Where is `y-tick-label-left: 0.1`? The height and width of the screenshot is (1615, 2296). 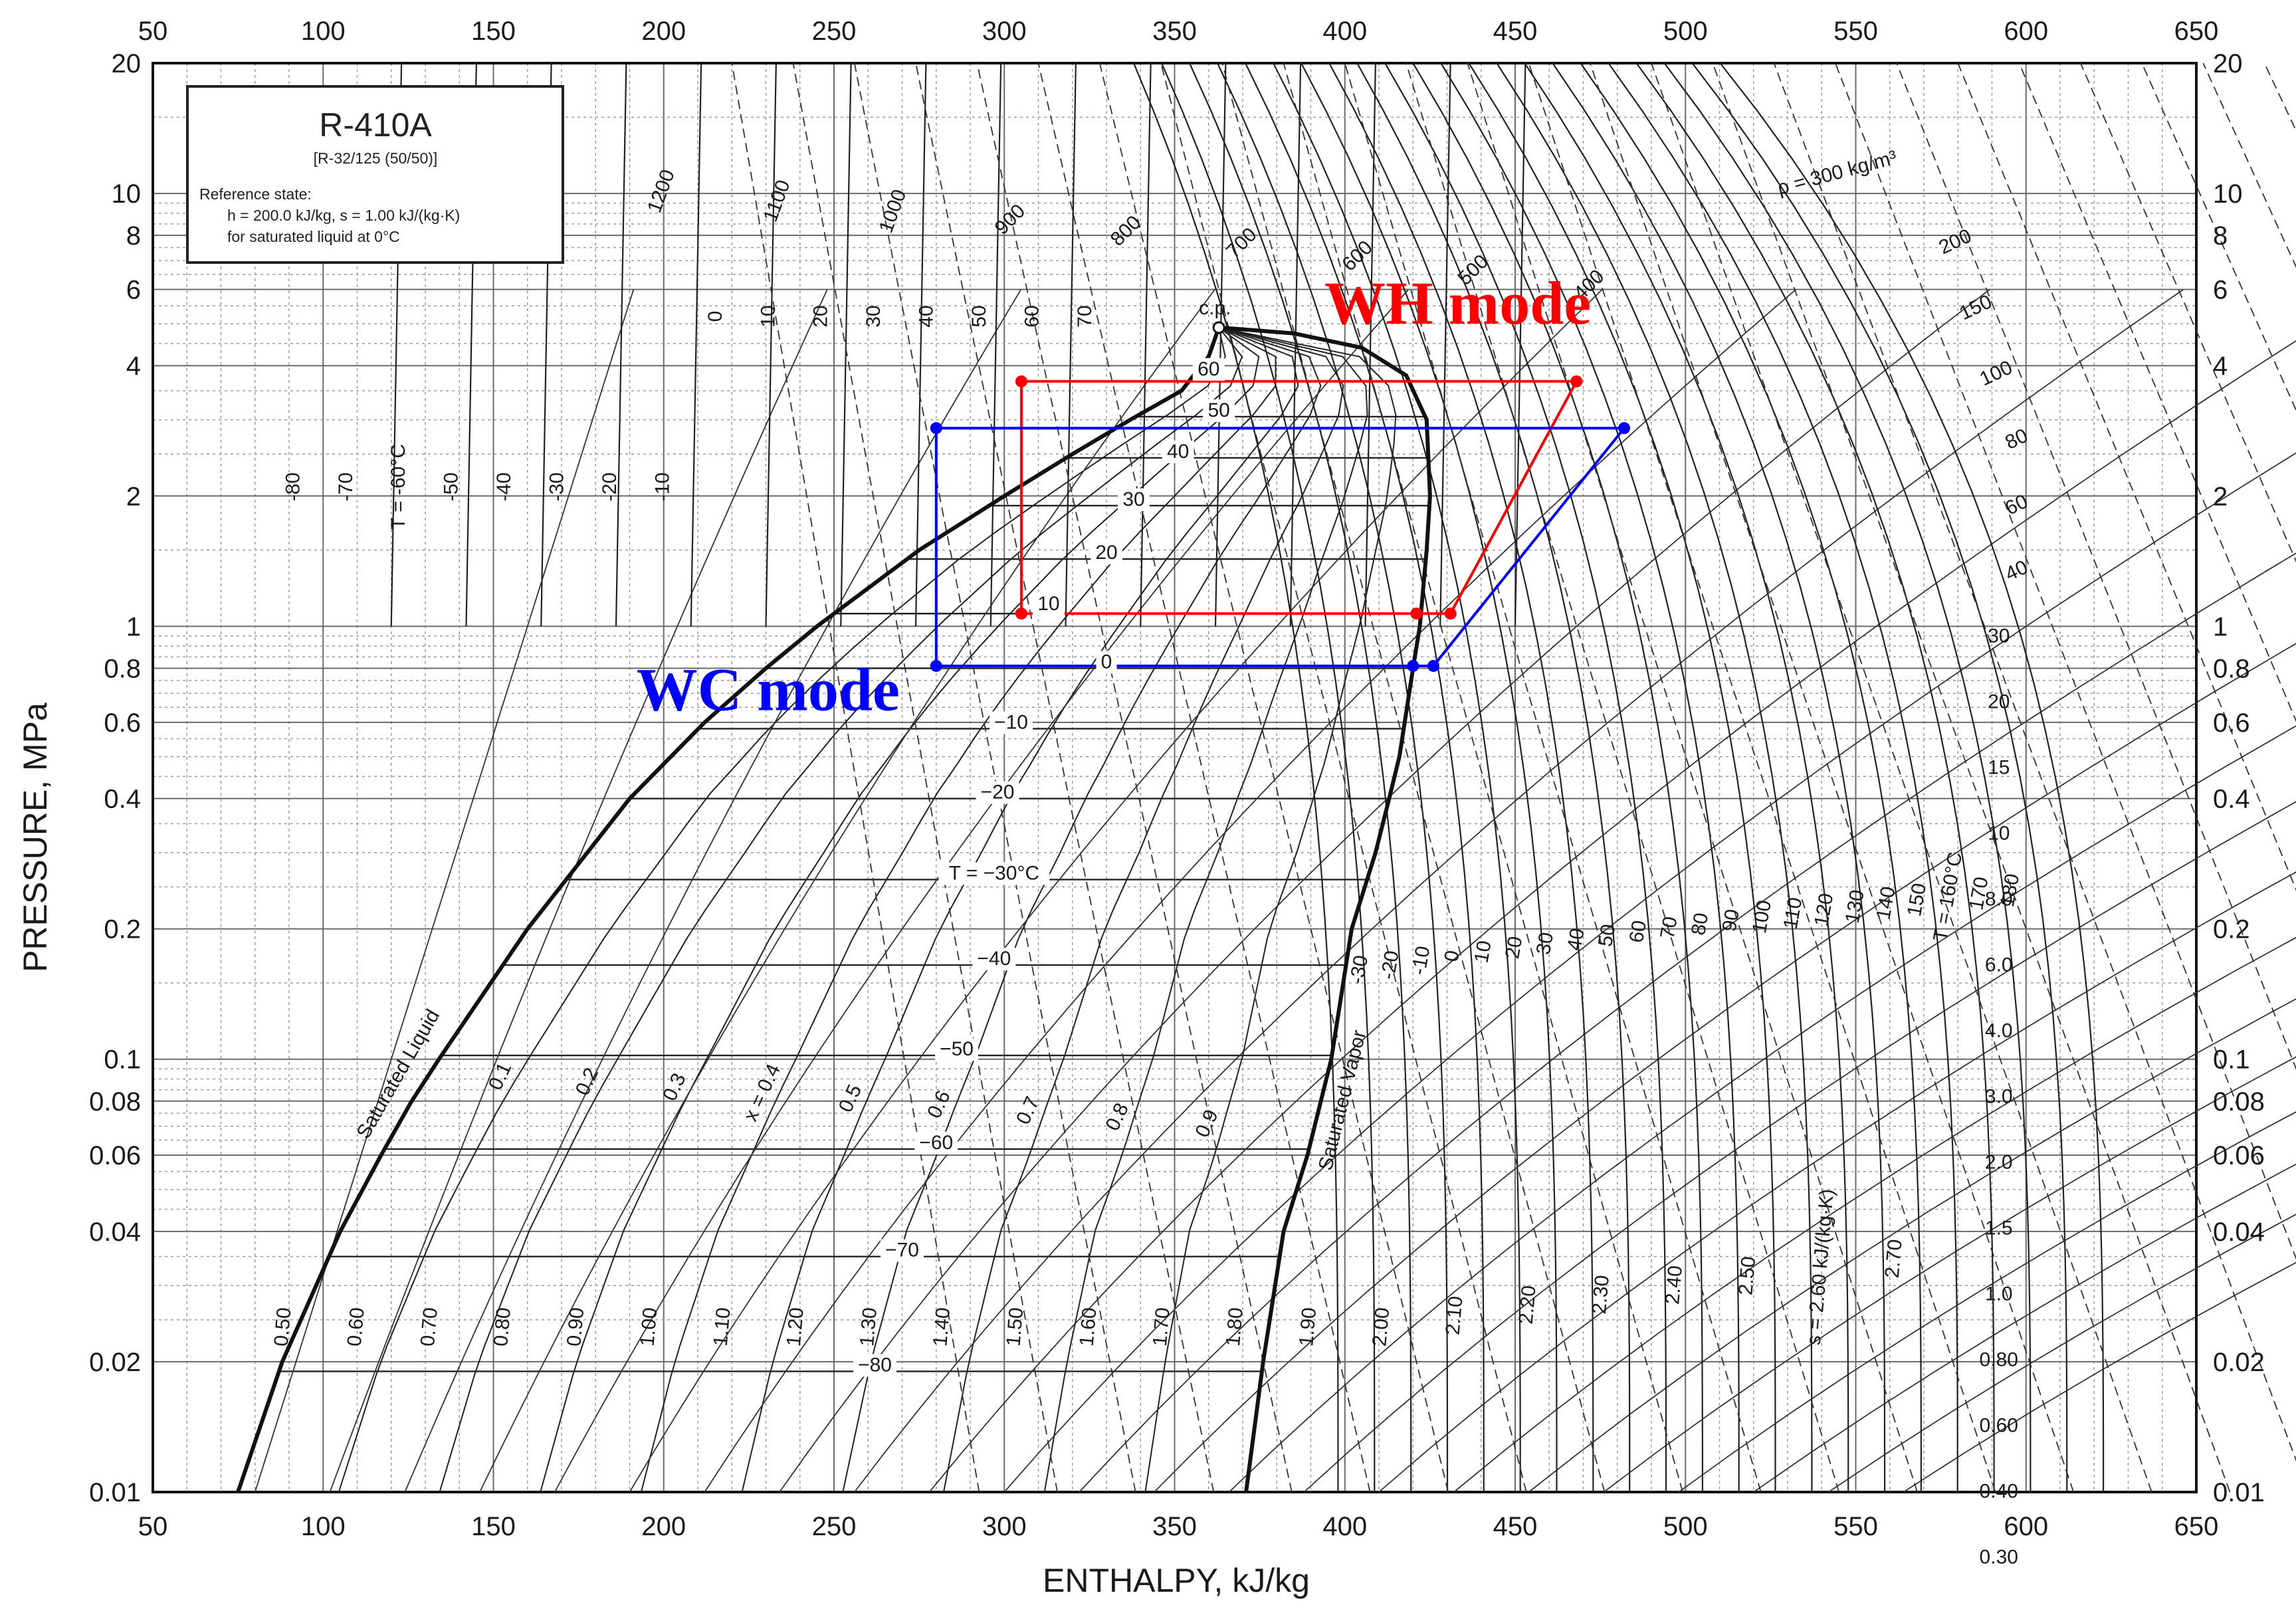
y-tick-label-left: 0.1 is located at coordinates (122, 1060).